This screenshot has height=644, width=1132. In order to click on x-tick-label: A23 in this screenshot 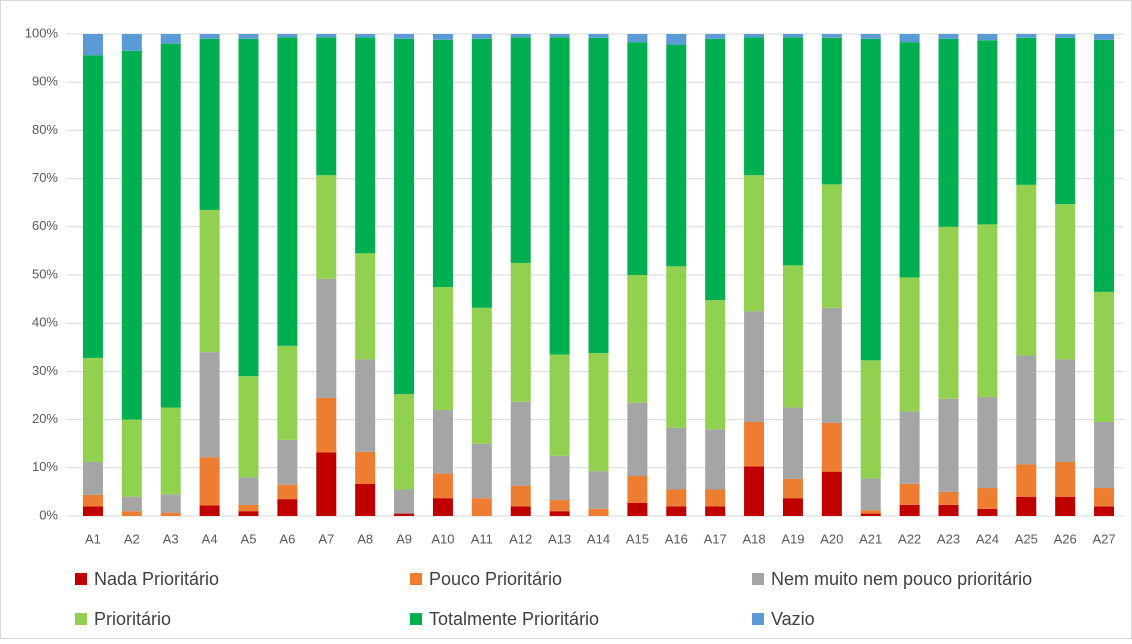, I will do `click(948, 538)`.